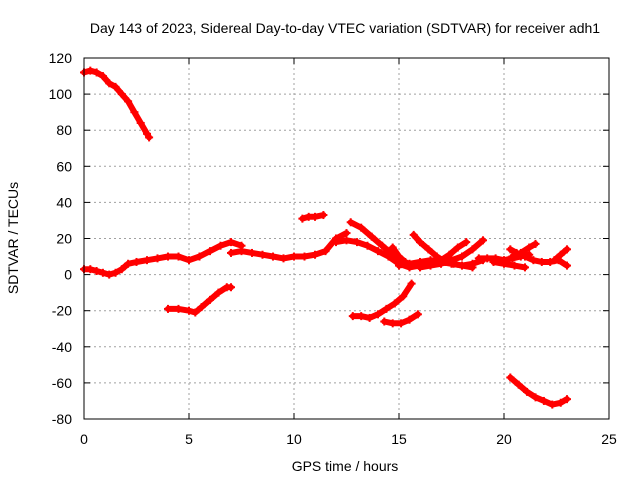 This screenshot has width=640, height=480. I want to click on x-tick-label: 5, so click(189, 439).